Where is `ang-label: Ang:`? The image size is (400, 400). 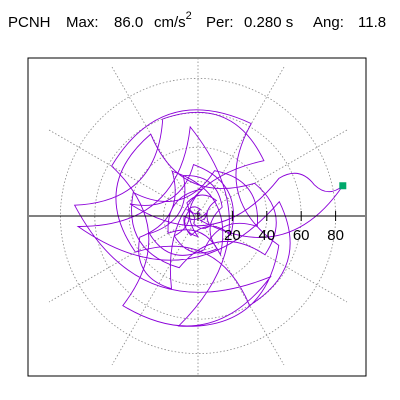
ang-label: Ang: is located at coordinates (328, 22).